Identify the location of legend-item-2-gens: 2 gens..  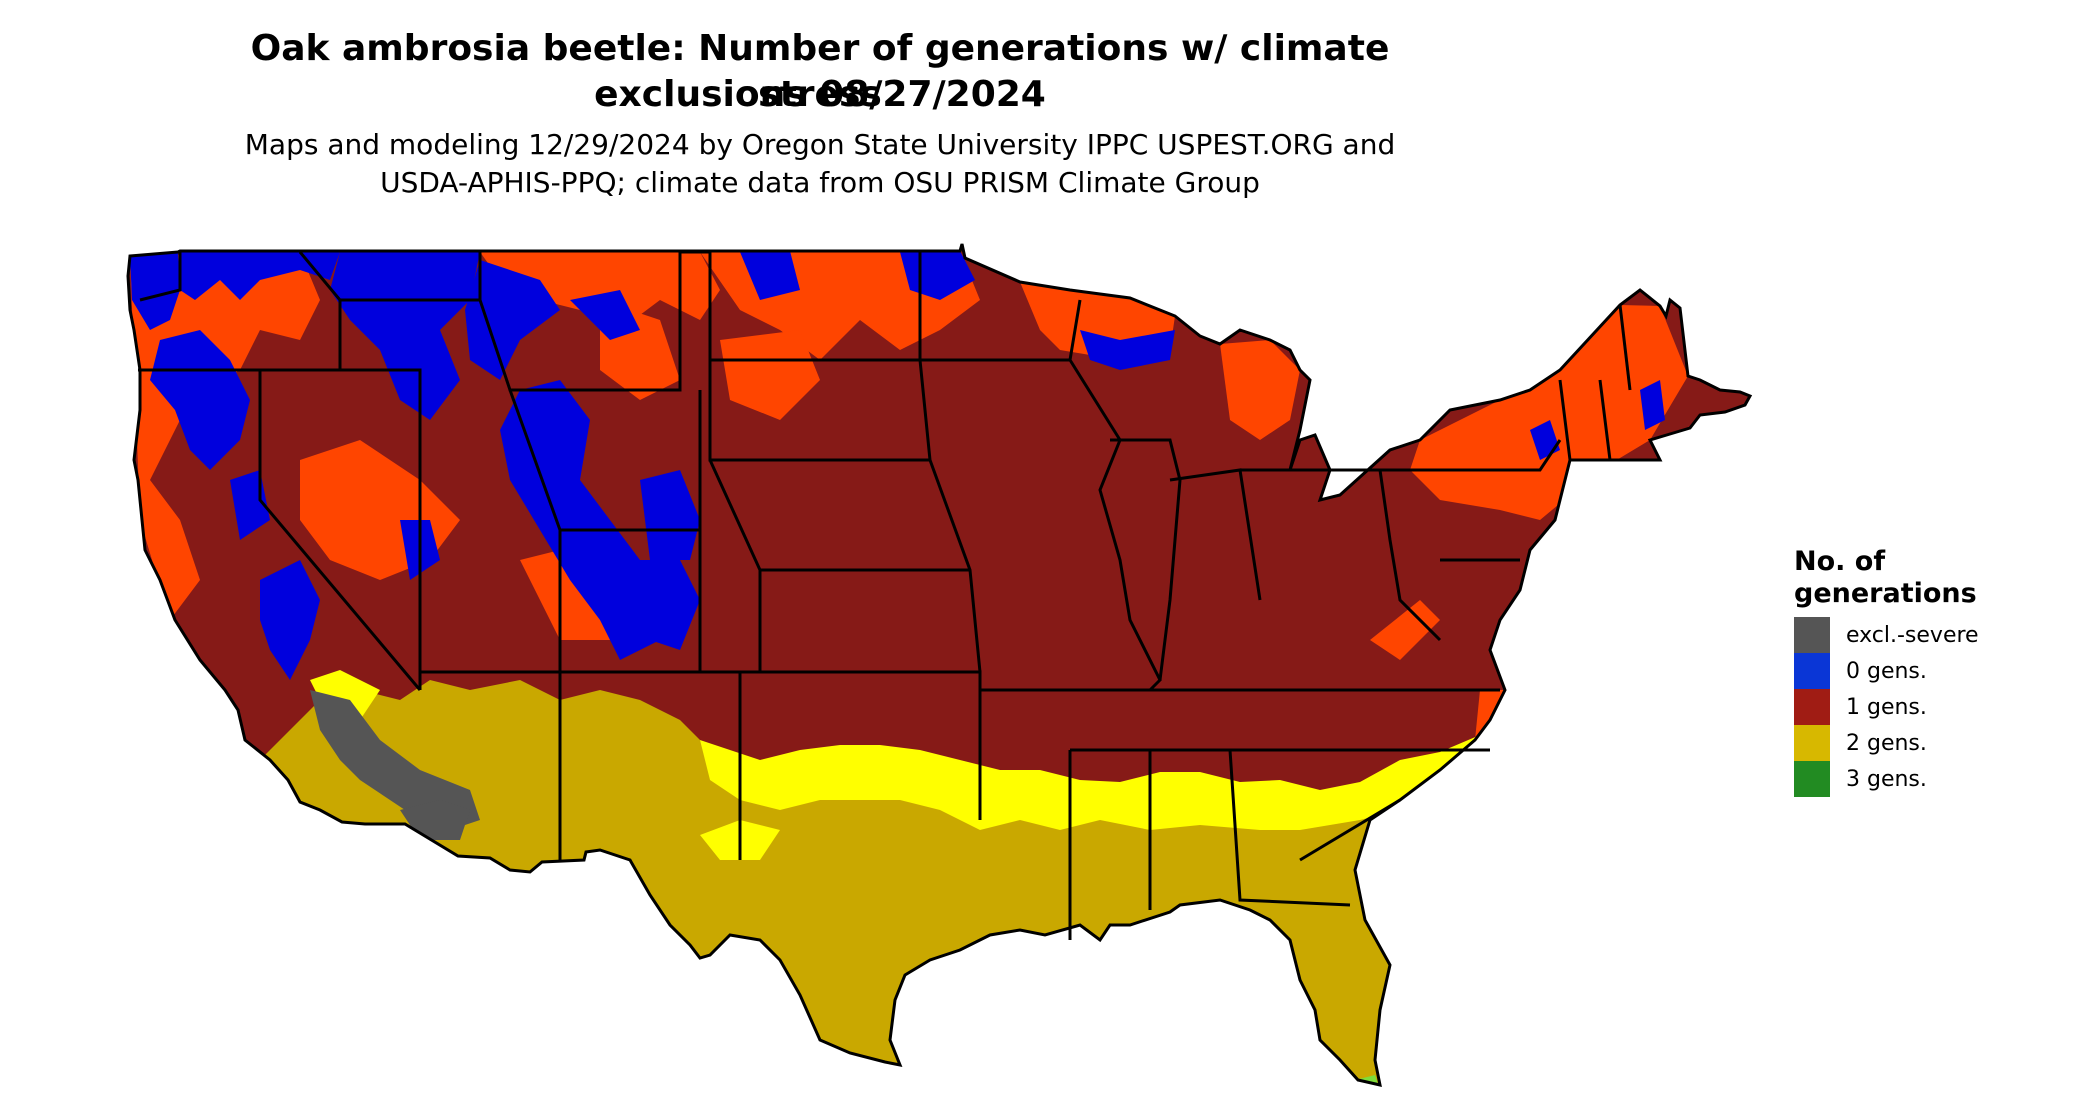
(1860, 743).